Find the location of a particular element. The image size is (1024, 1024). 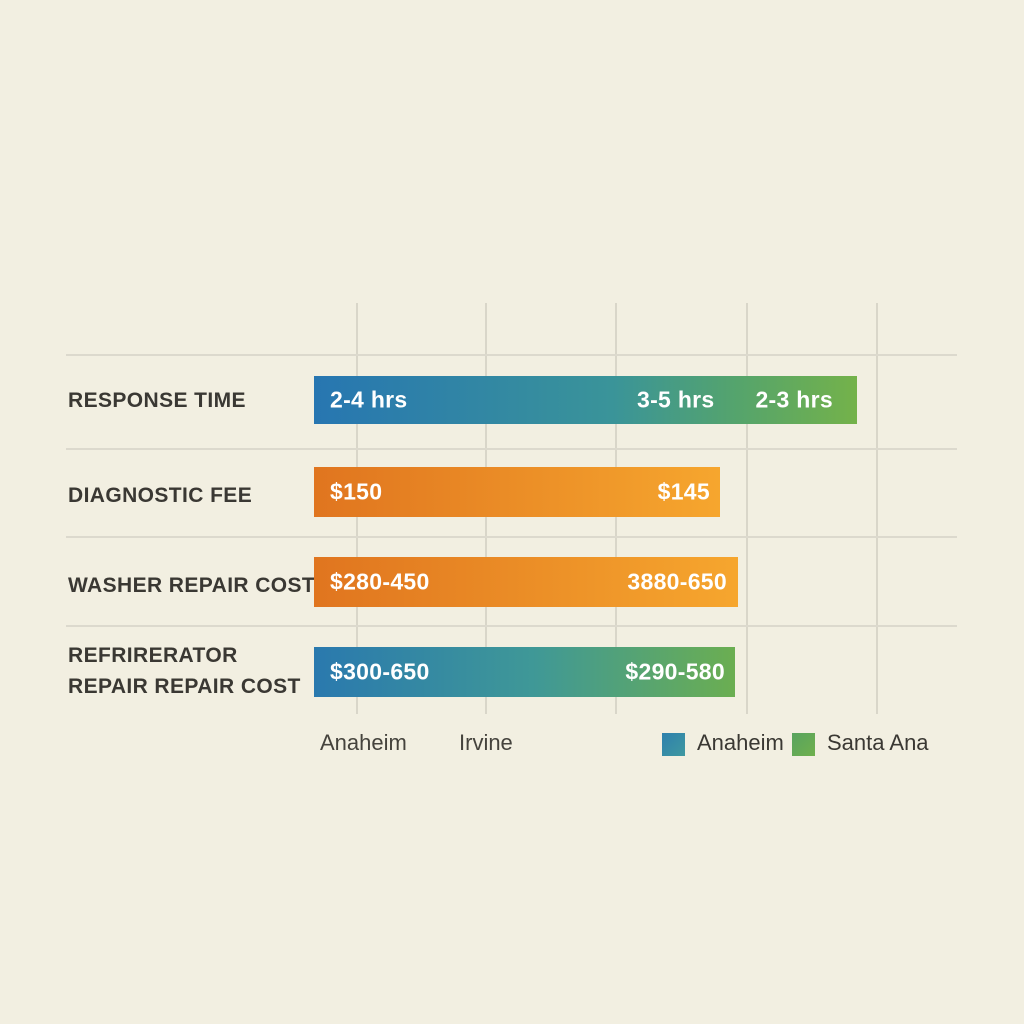

row-label-line: DIAGNOSTIC FEE is located at coordinates (160, 495).